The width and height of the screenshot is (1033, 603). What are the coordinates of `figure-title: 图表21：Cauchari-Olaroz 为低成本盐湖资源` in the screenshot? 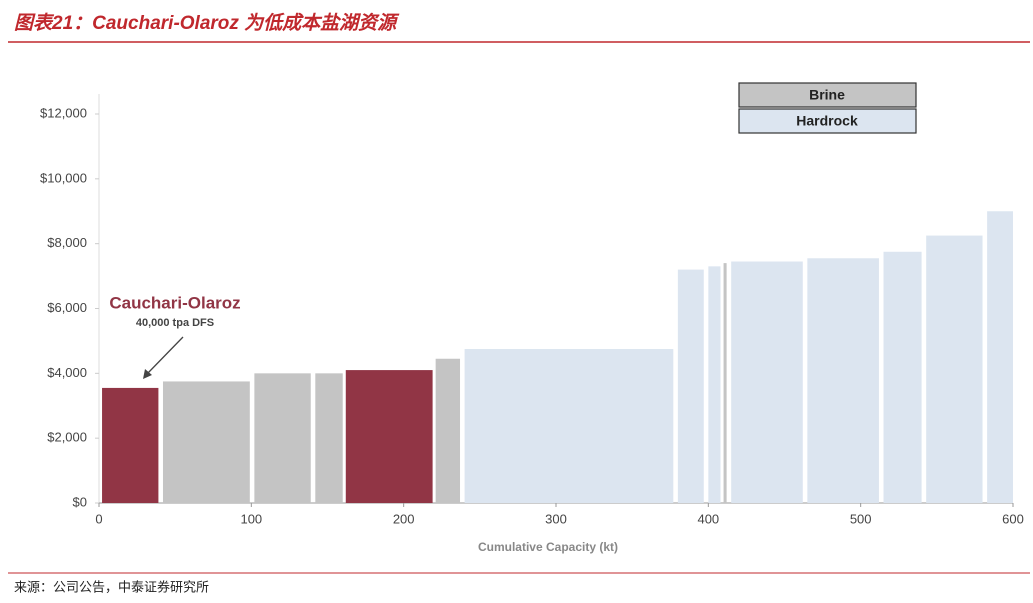 It's located at (207, 23).